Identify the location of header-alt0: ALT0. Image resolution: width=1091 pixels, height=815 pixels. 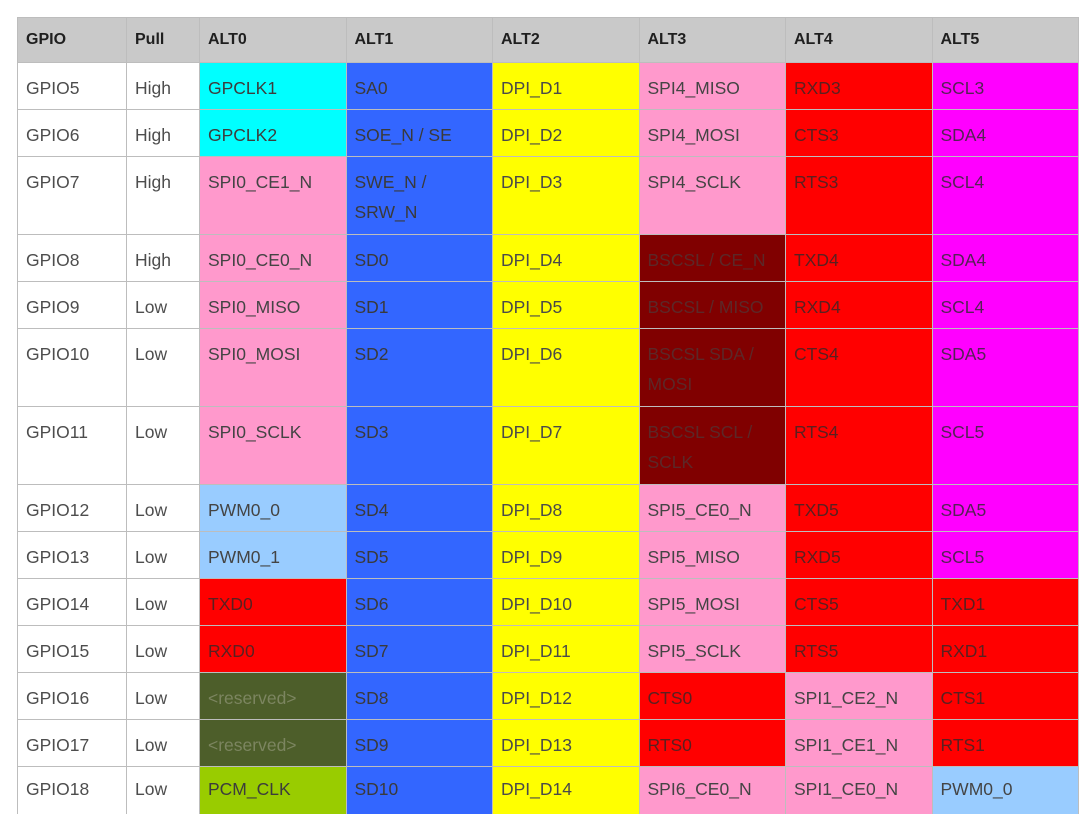
(273, 40).